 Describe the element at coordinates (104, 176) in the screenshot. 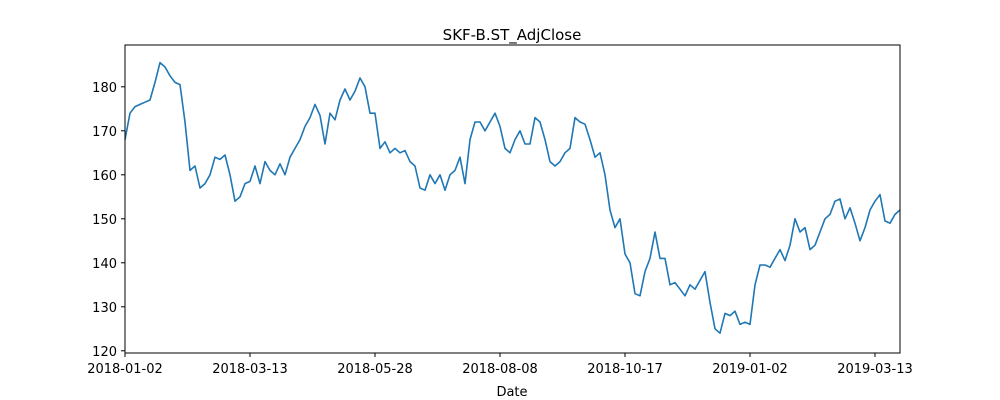

I see `y-tick-label: 160` at that location.